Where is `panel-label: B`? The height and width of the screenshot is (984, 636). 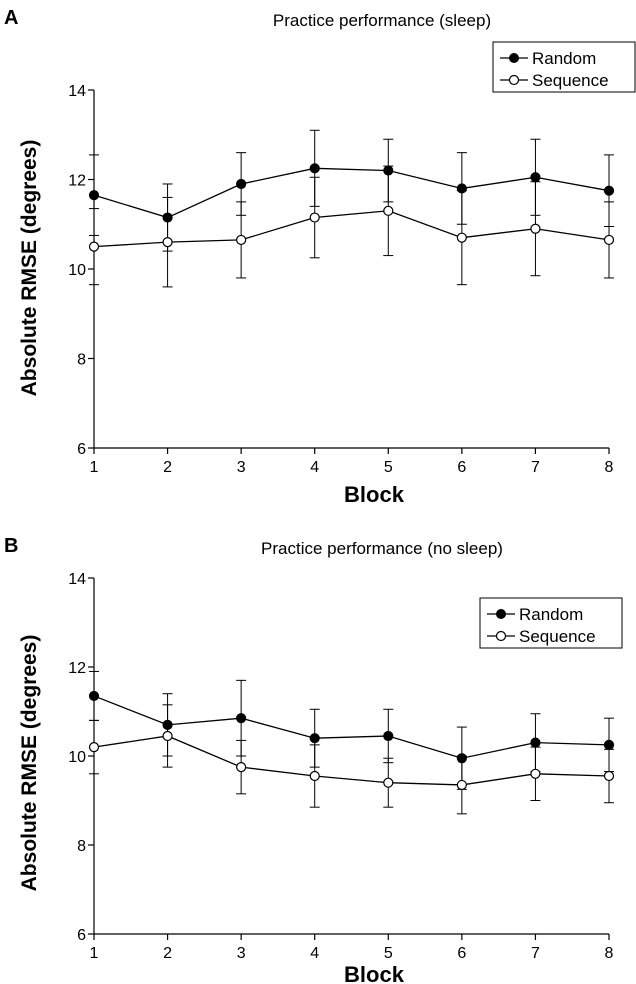 panel-label: B is located at coordinates (11, 546).